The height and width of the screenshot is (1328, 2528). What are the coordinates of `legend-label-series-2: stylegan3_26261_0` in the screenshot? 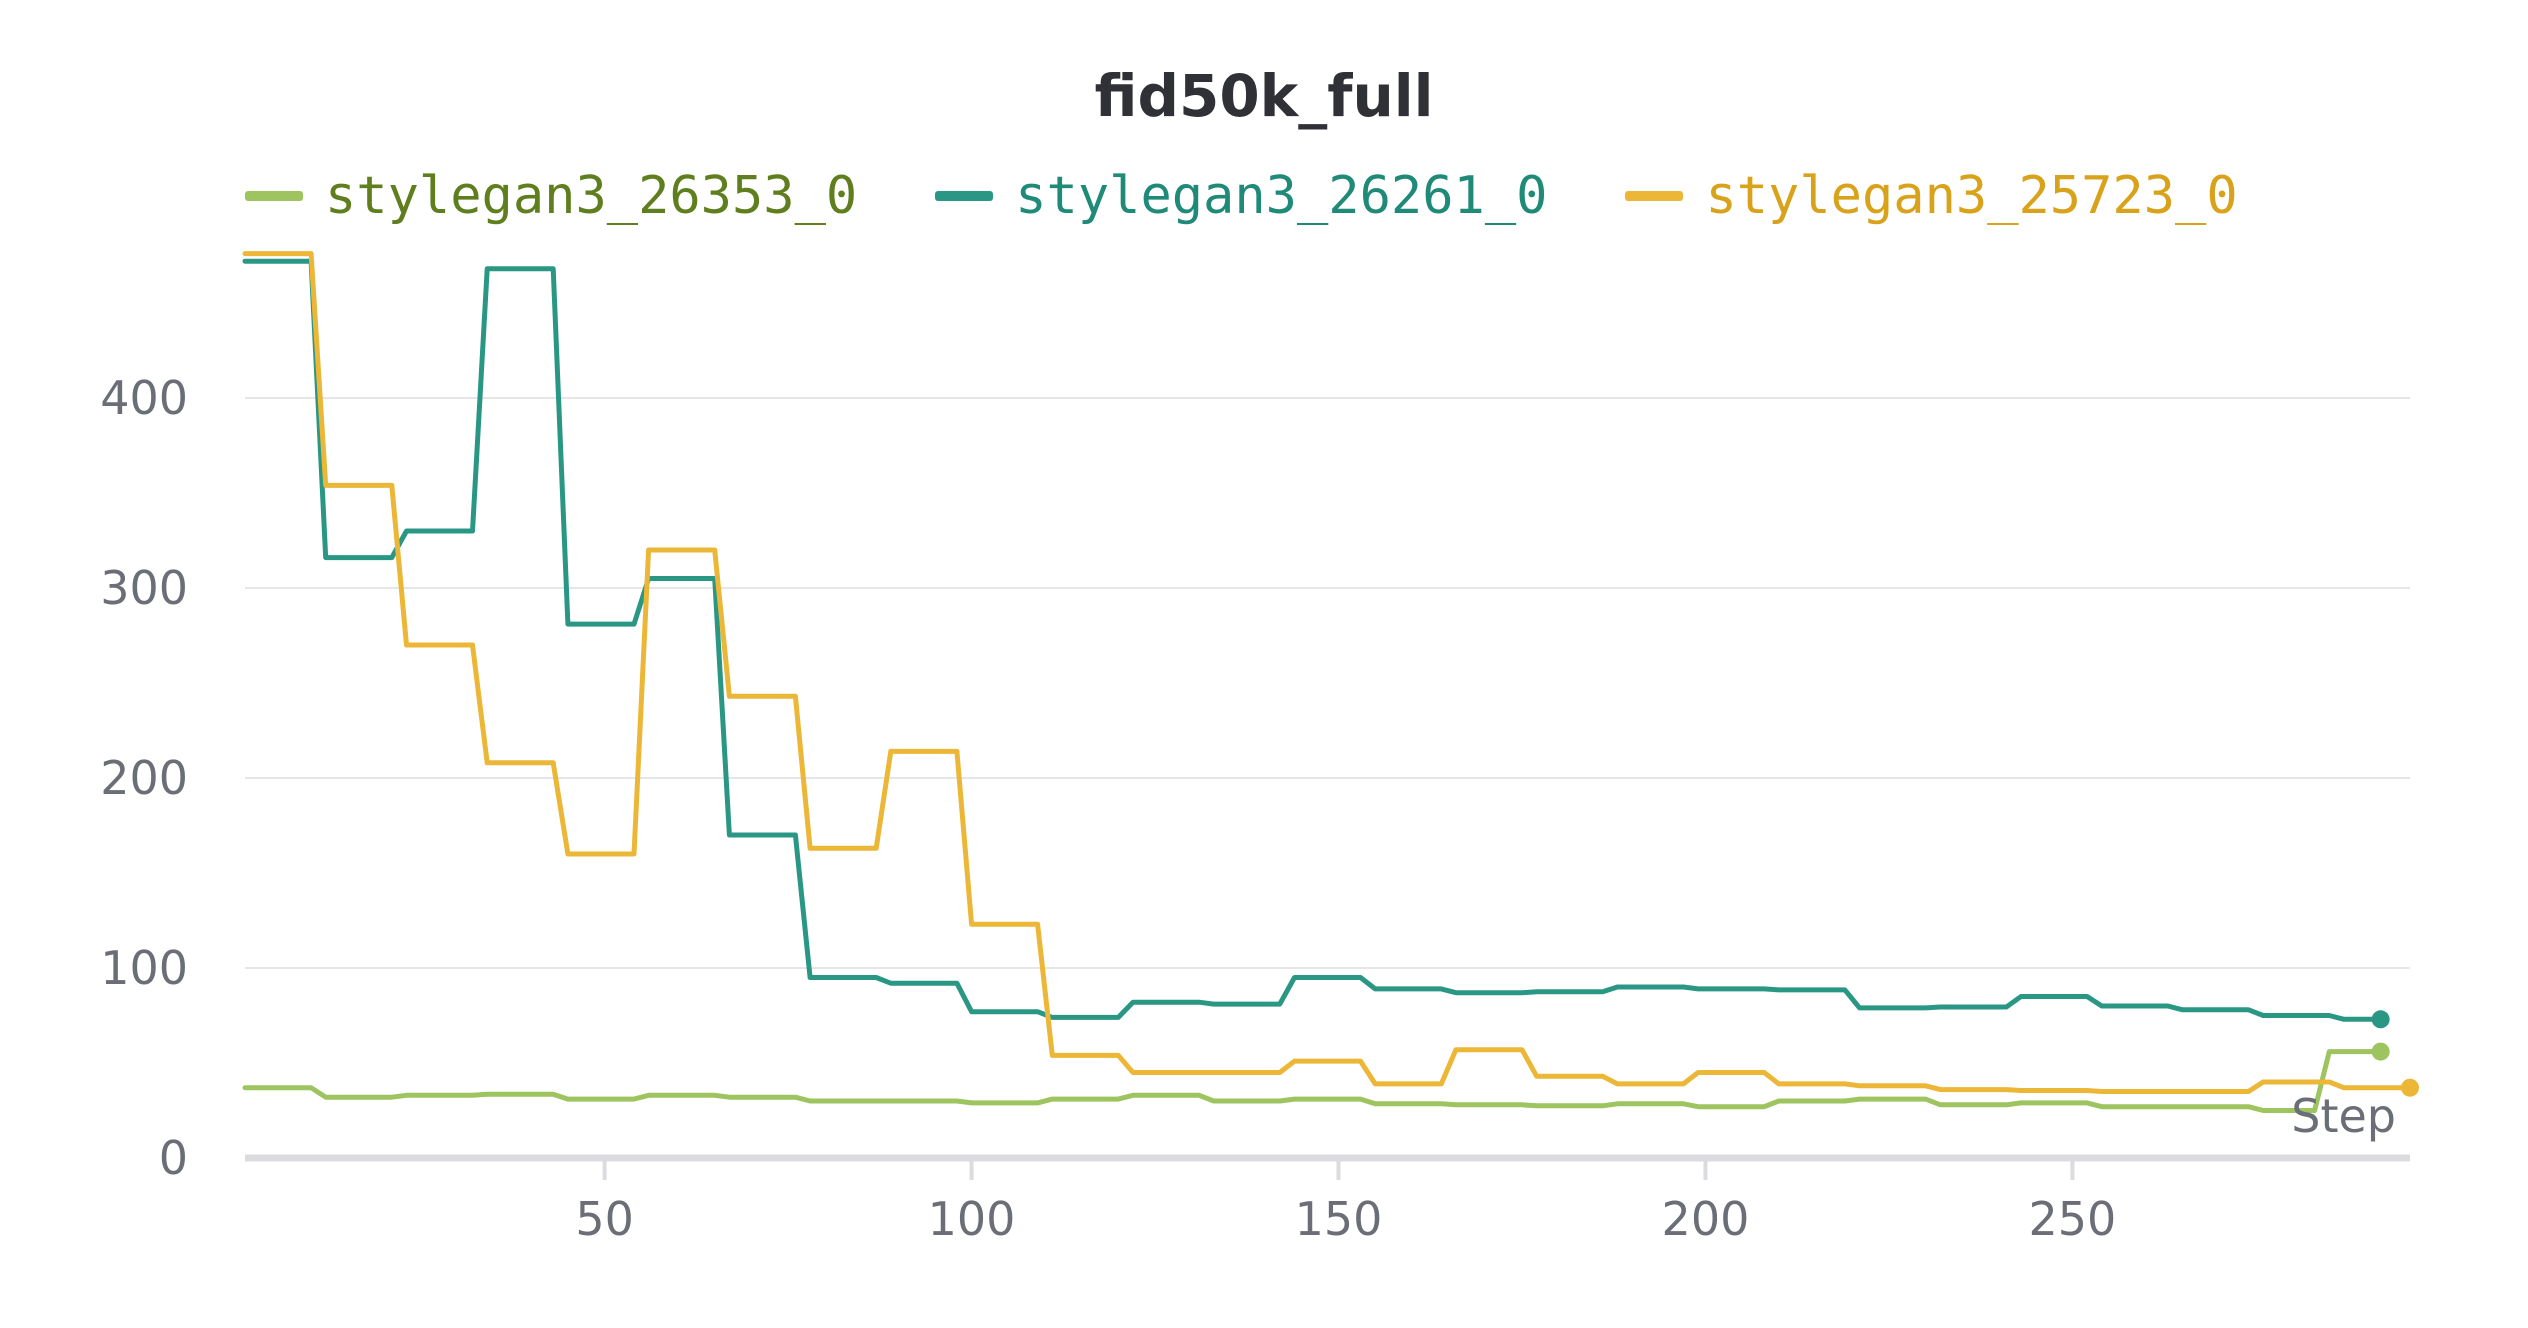 It's located at (1281, 196).